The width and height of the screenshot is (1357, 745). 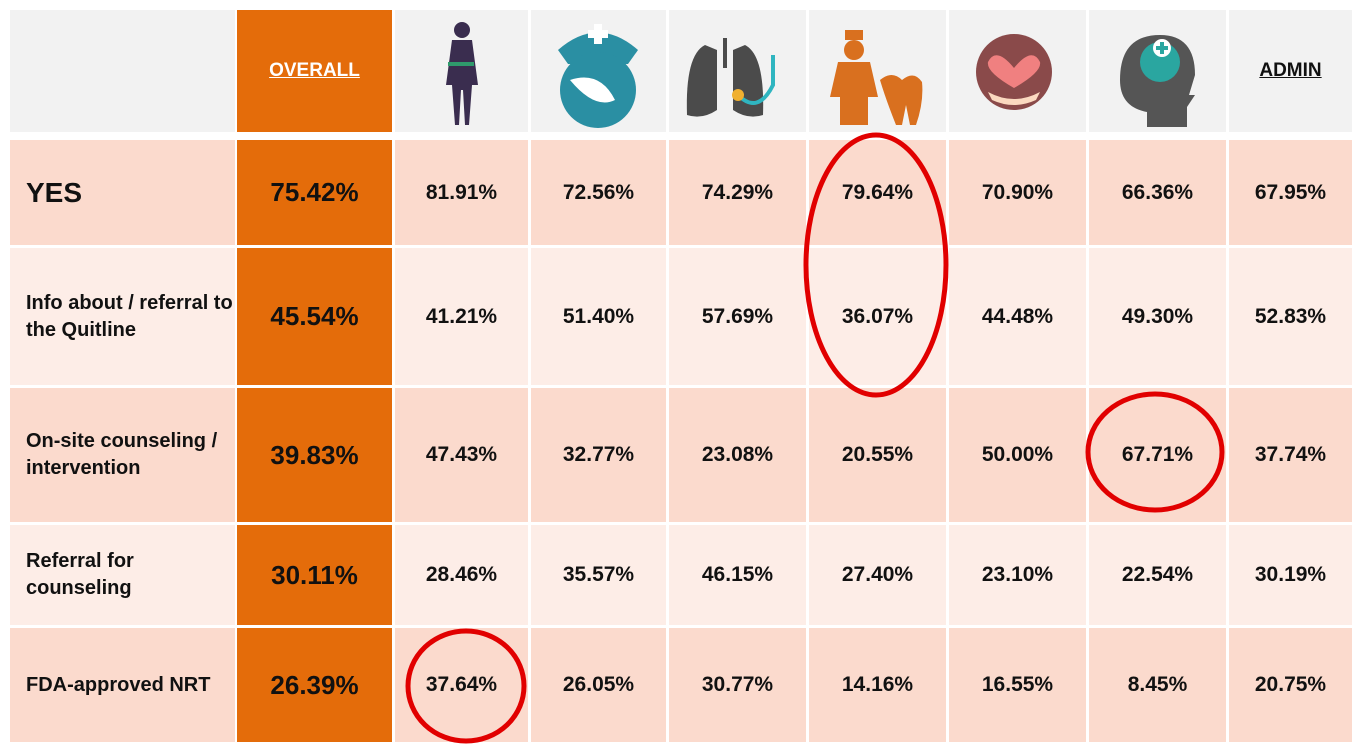 What do you see at coordinates (1290, 455) in the screenshot?
I see `table-cell: 37.74%` at bounding box center [1290, 455].